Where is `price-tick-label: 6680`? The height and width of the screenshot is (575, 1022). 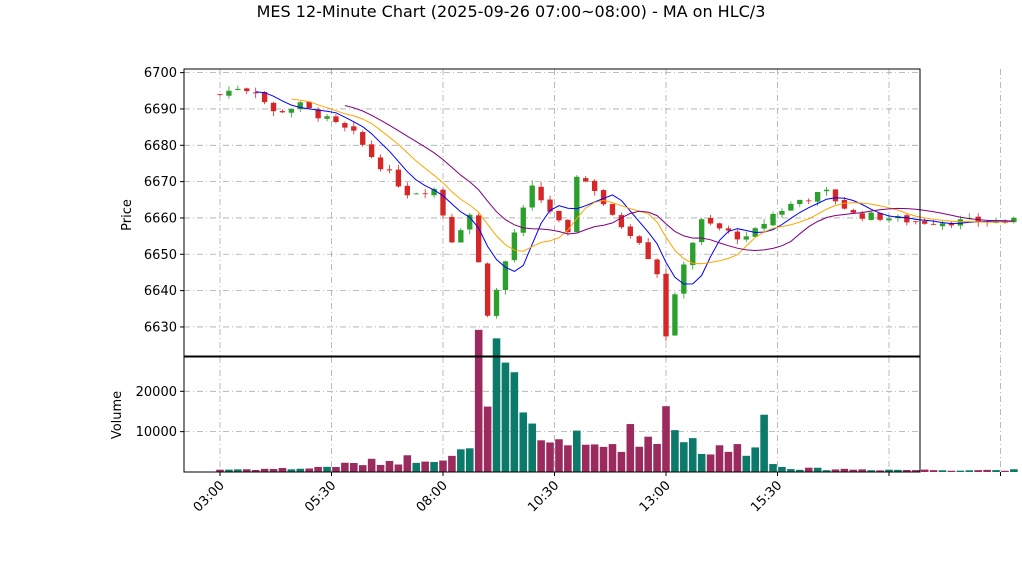
price-tick-label: 6680 is located at coordinates (160, 146).